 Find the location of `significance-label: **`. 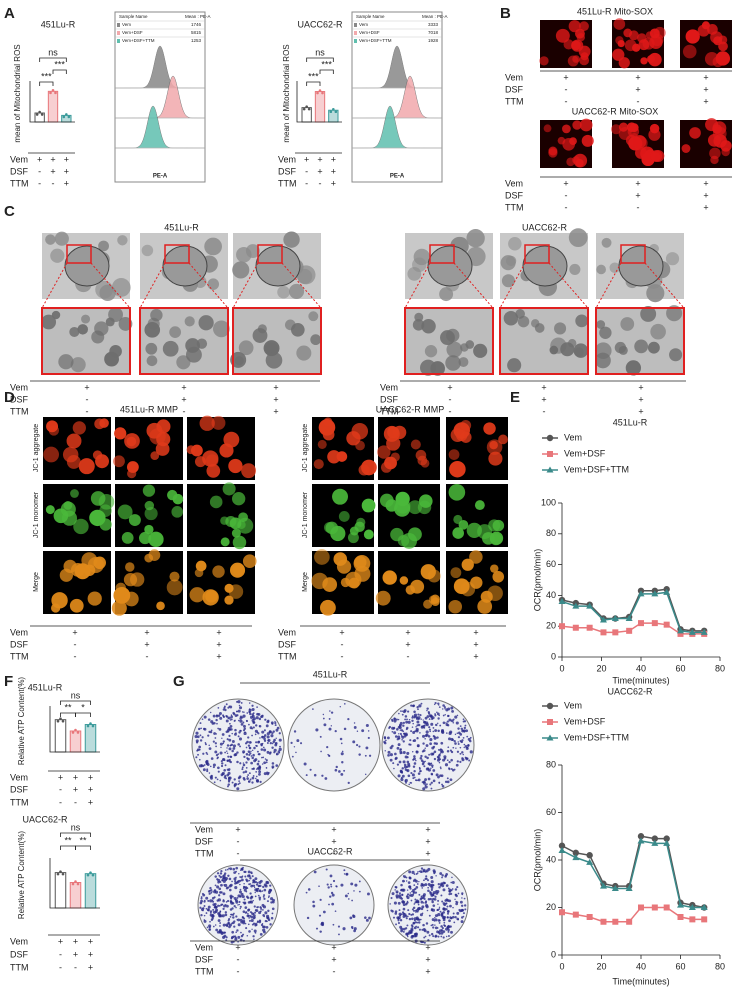

significance-label: ** is located at coordinates (68, 840).